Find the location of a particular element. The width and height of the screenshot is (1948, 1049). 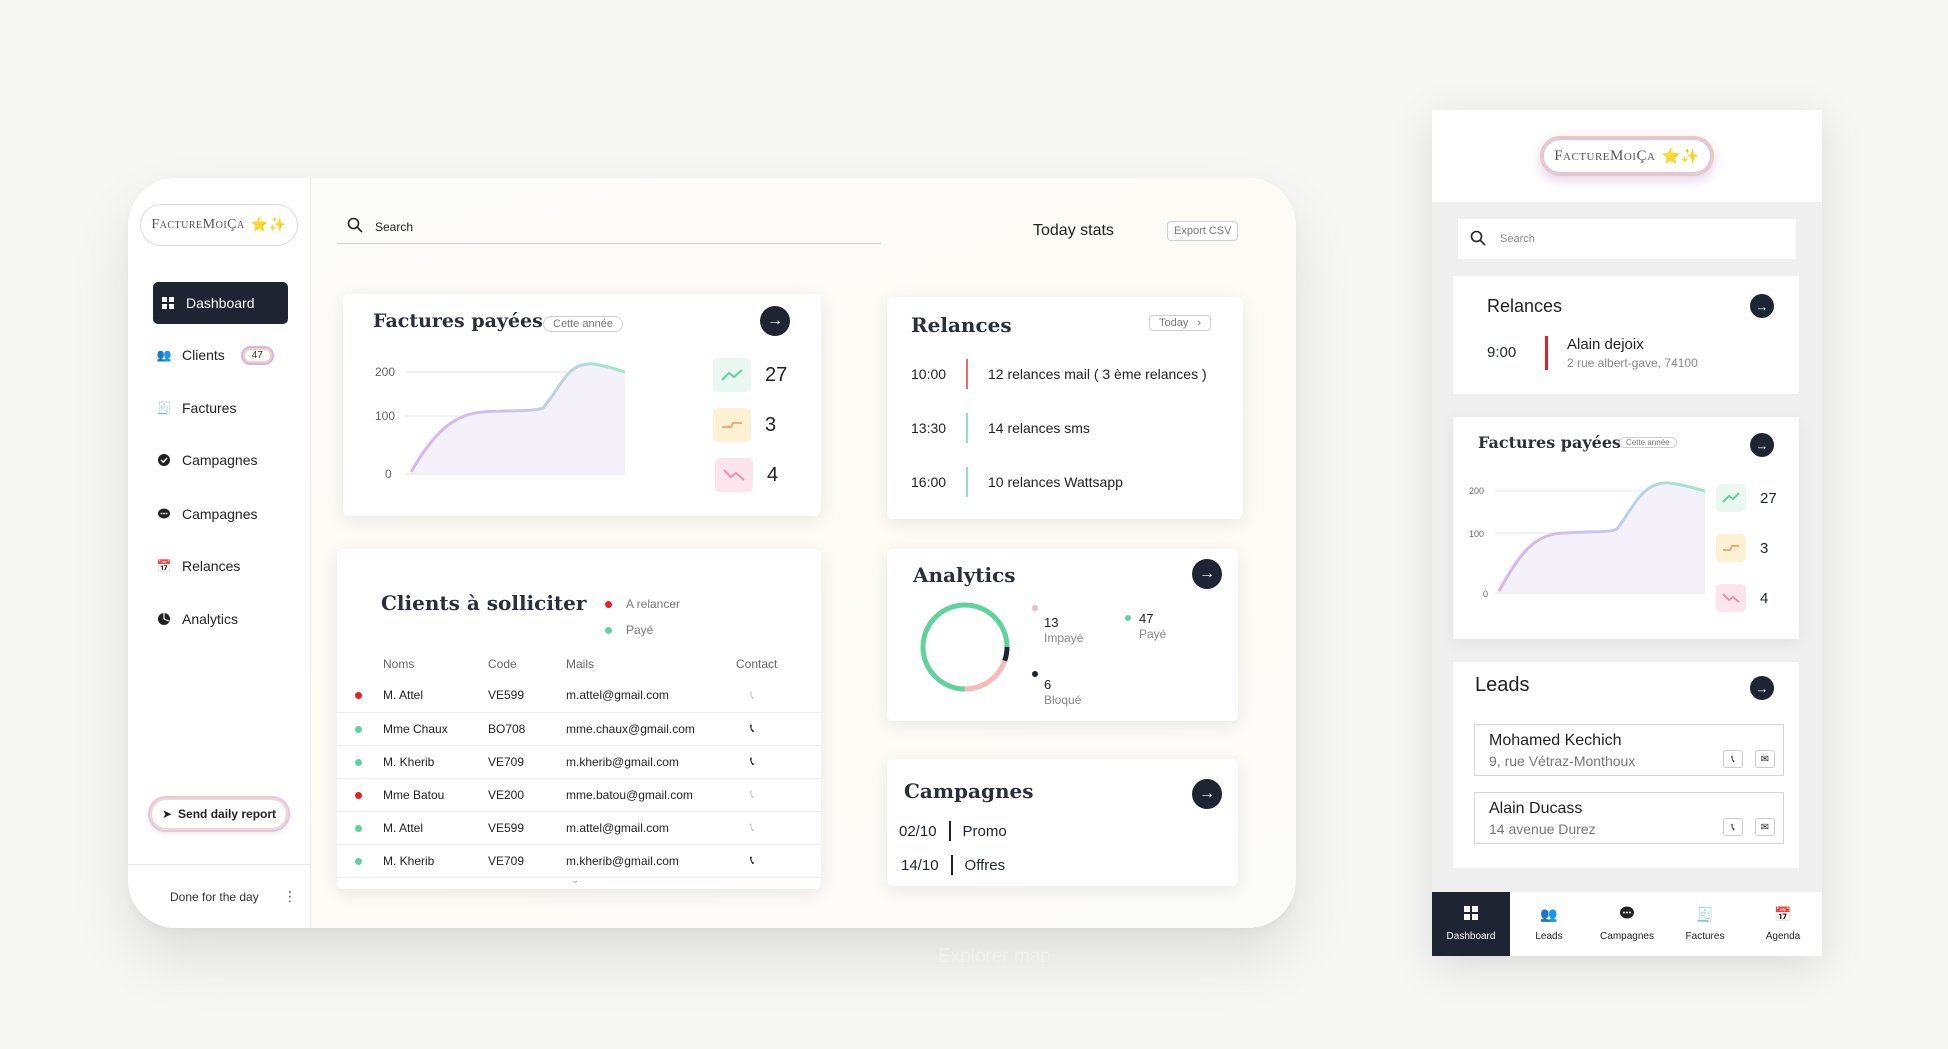

client-code: VE599 is located at coordinates (527, 828).